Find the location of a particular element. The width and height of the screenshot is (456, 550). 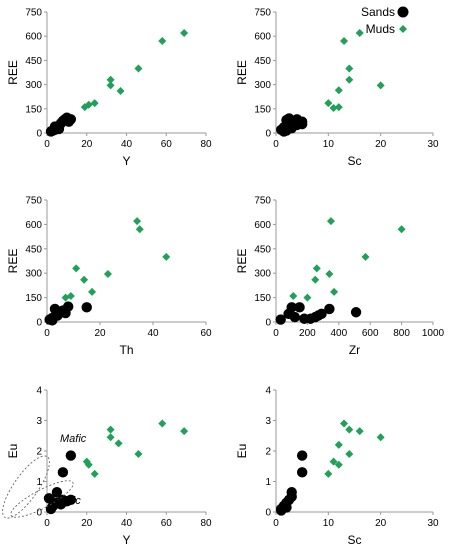

x-tick-label: 80 is located at coordinates (206, 144).